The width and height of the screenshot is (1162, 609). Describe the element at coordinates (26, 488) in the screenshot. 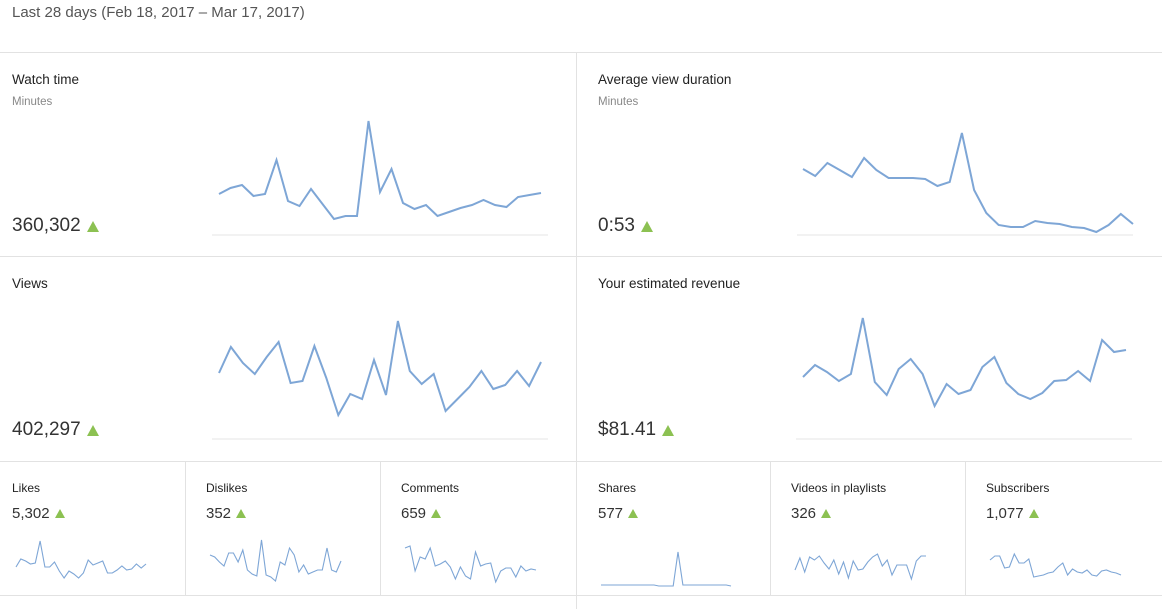

I see `card-title: Likes` at that location.